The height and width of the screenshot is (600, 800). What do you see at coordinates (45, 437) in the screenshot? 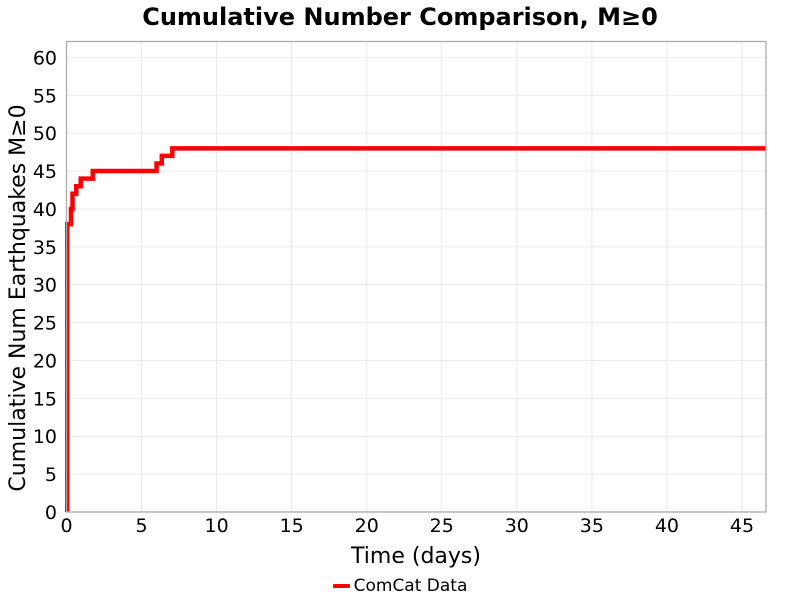
I see `y-tick-label: 10` at bounding box center [45, 437].